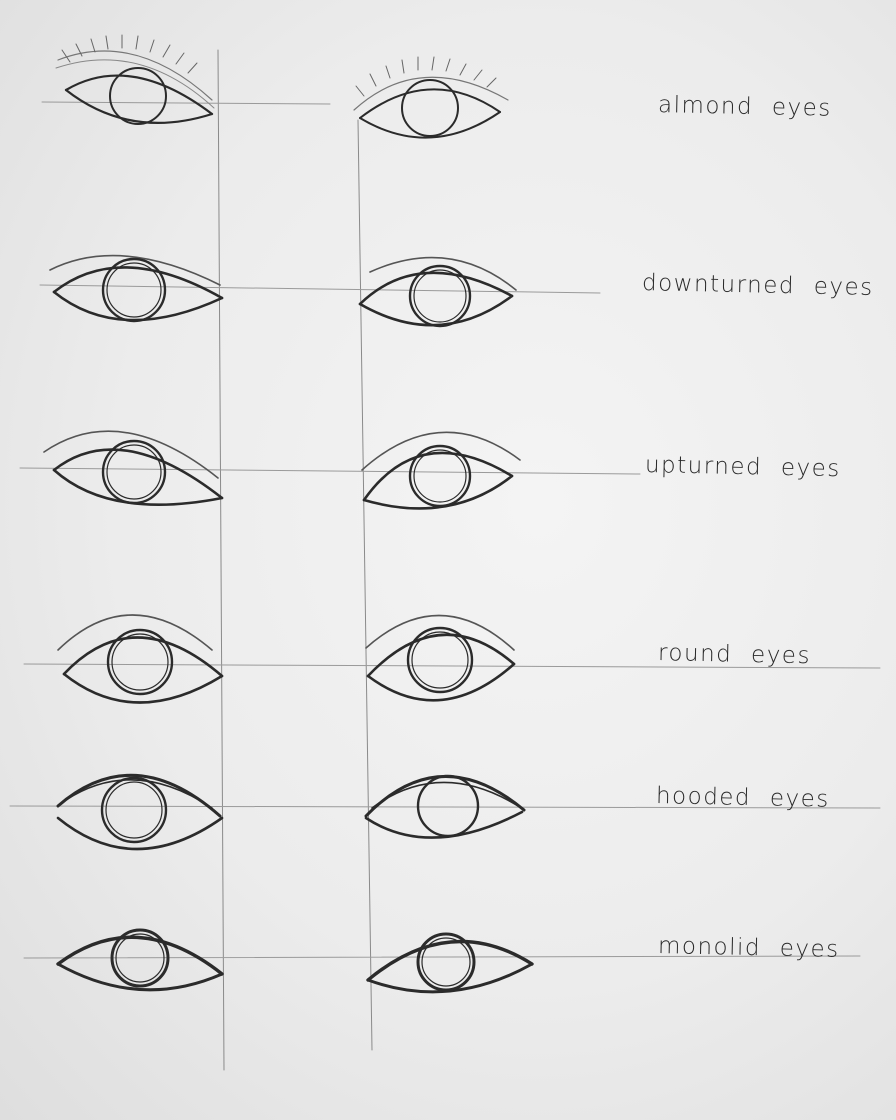 The image size is (896, 1120). What do you see at coordinates (440, 658) in the screenshot?
I see `round-right-eye` at bounding box center [440, 658].